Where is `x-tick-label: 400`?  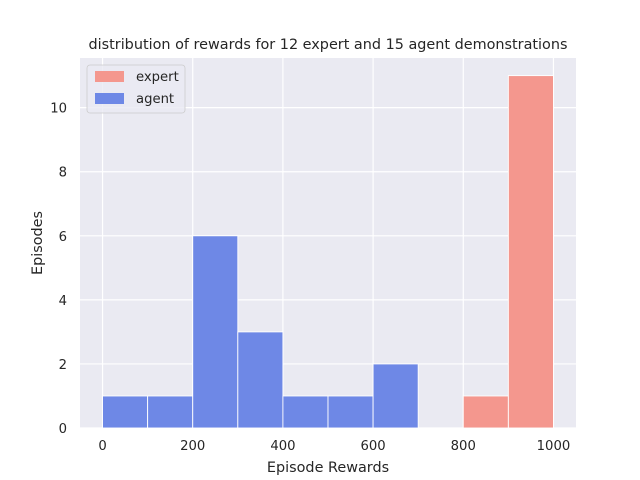
x-tick-label: 400 is located at coordinates (282, 446).